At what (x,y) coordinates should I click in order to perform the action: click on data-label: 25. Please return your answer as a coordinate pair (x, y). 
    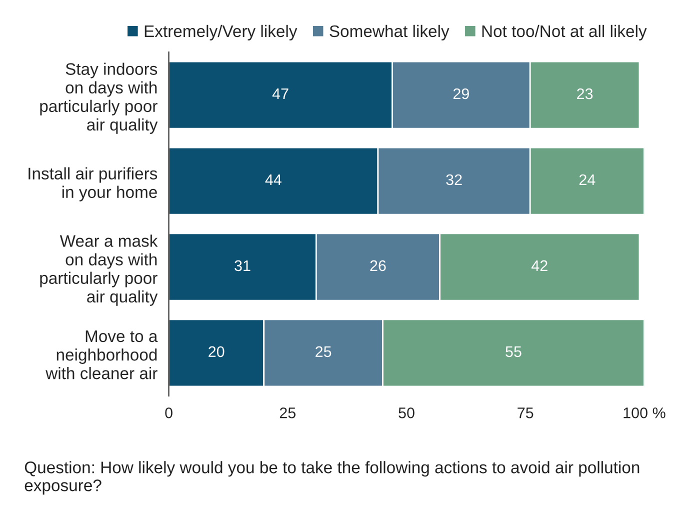
    Looking at the image, I should click on (324, 352).